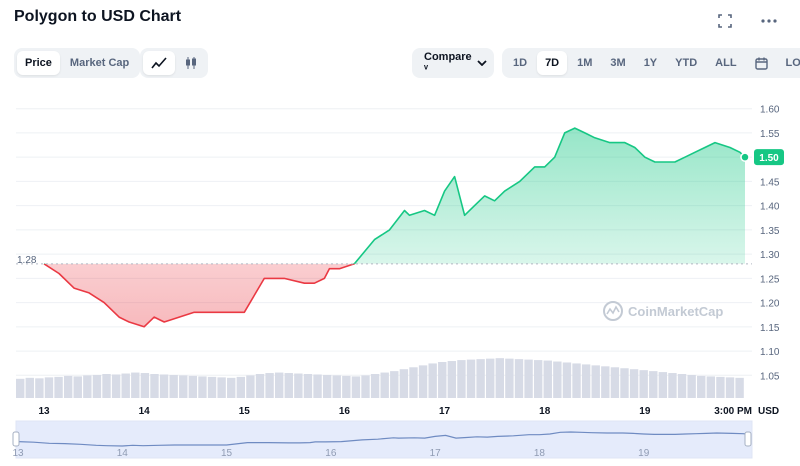  I want to click on navigator-line, so click(383, 439).